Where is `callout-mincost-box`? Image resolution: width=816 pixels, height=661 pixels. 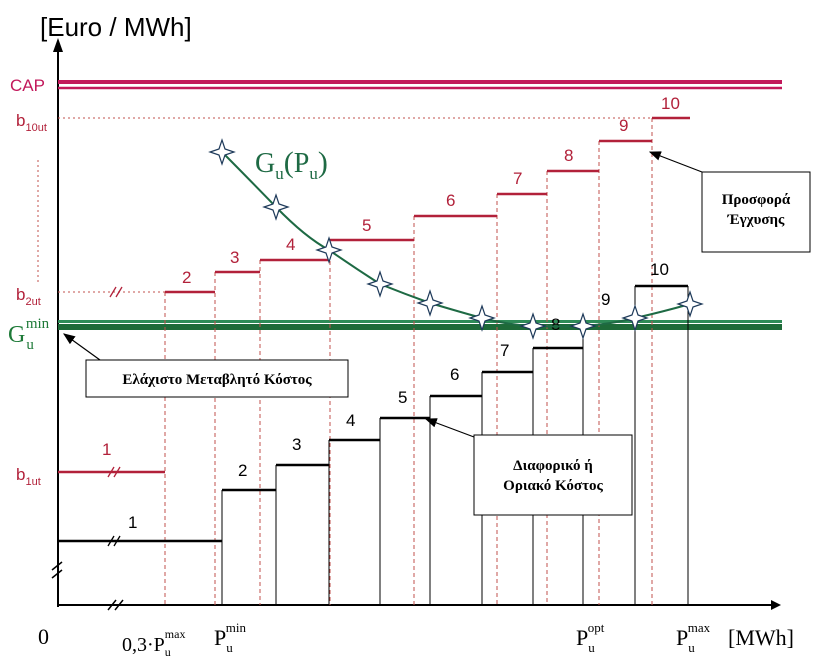 callout-mincost-box is located at coordinates (217, 378).